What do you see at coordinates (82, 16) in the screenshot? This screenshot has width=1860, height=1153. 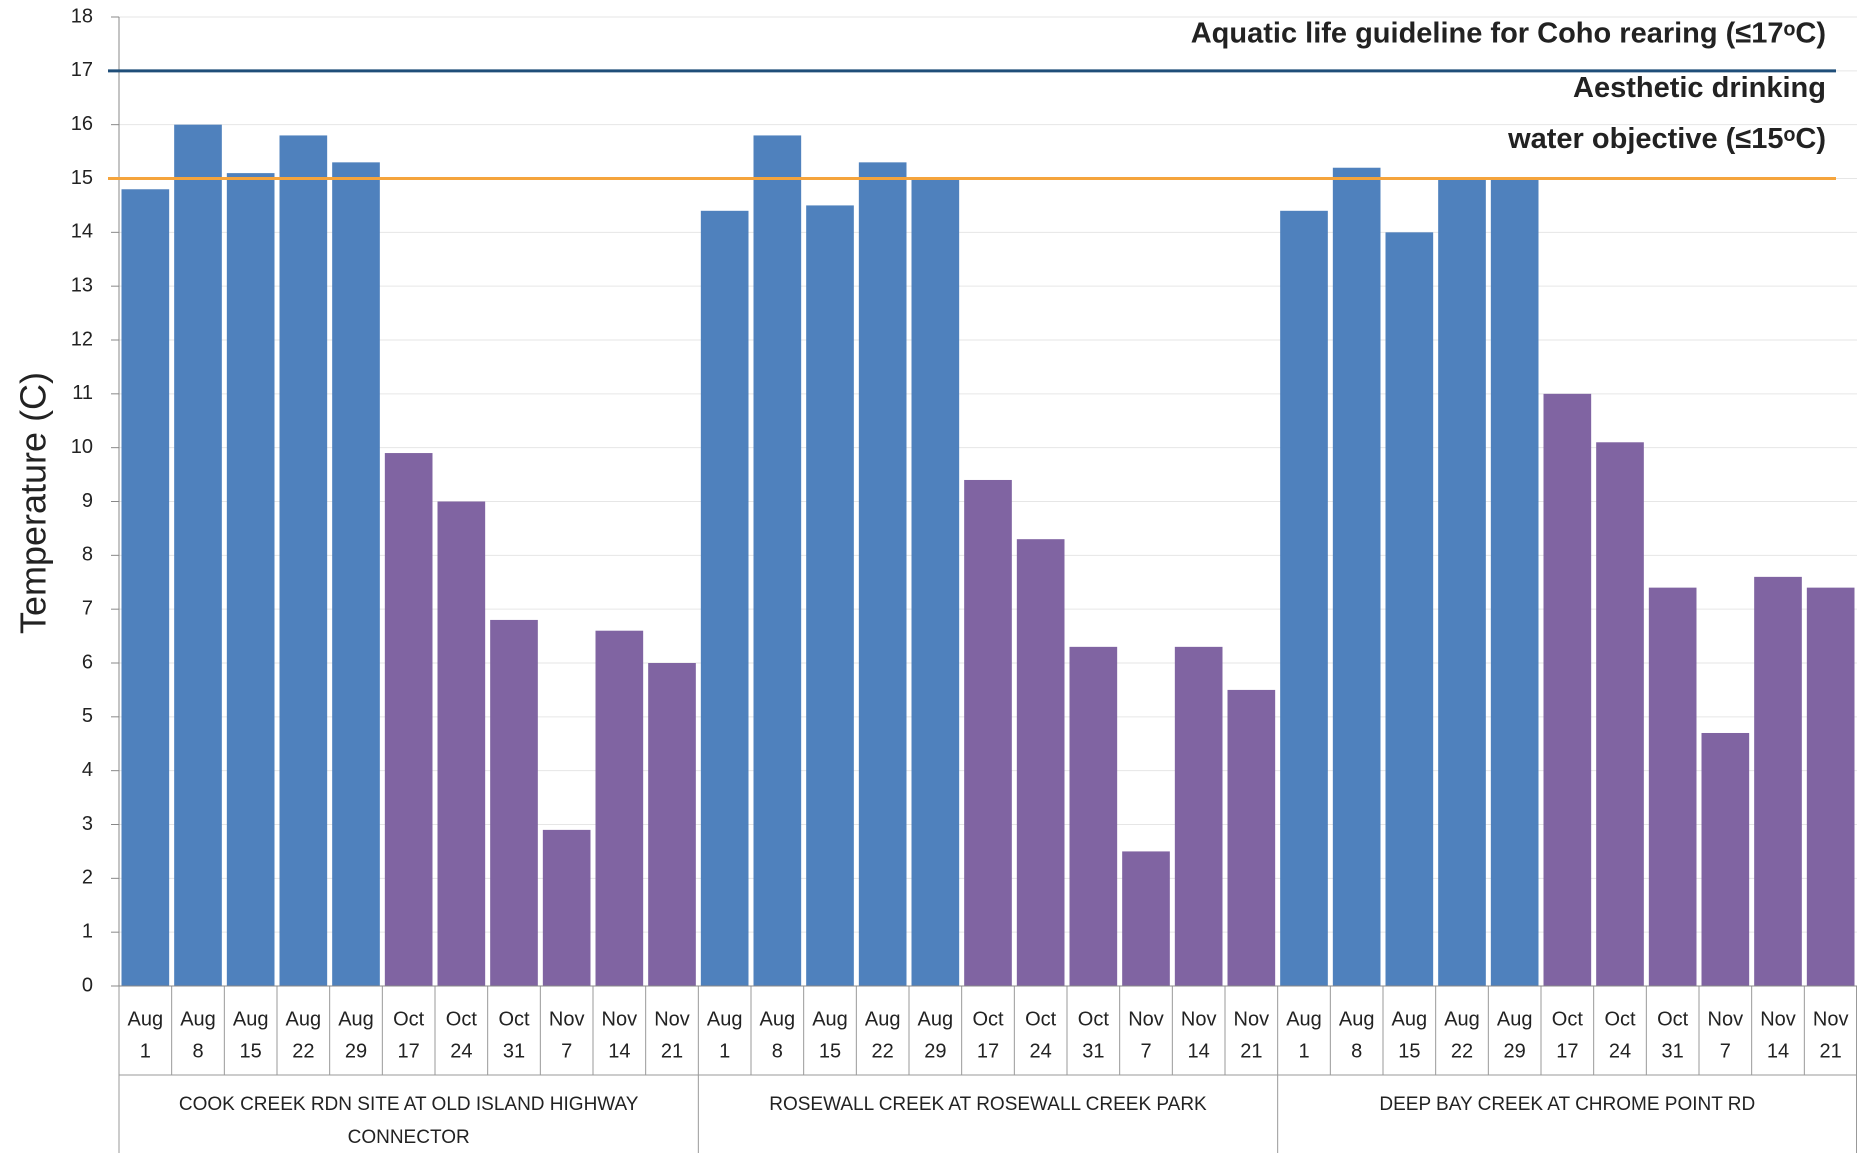 I see `y-tick-label: 18` at bounding box center [82, 16].